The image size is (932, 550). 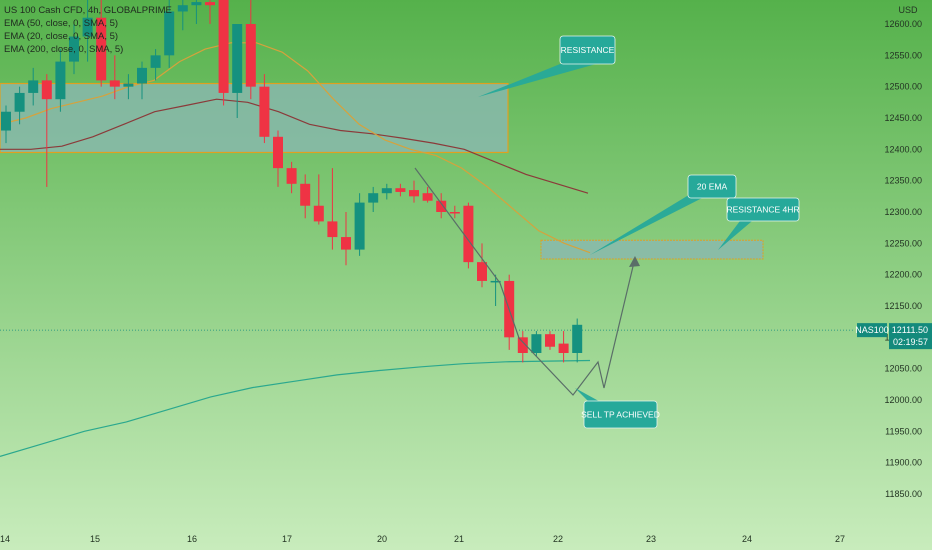 I want to click on price-symbol-text: NAS100, so click(x=872, y=330).